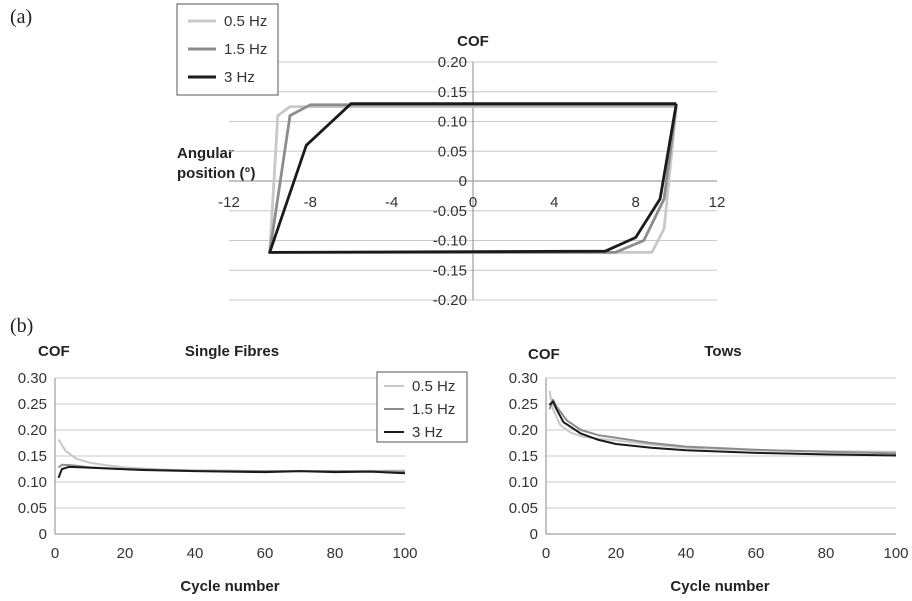 This screenshot has height=601, width=912. I want to click on a-x-tick-label: 0, so click(473, 202).